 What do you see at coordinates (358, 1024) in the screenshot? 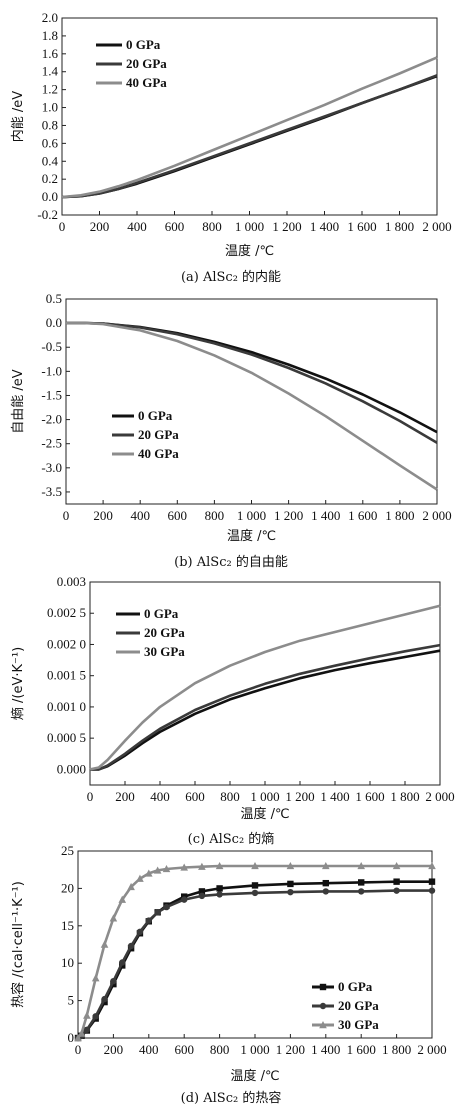
I see `legend-label: 30 GPa` at bounding box center [358, 1024].